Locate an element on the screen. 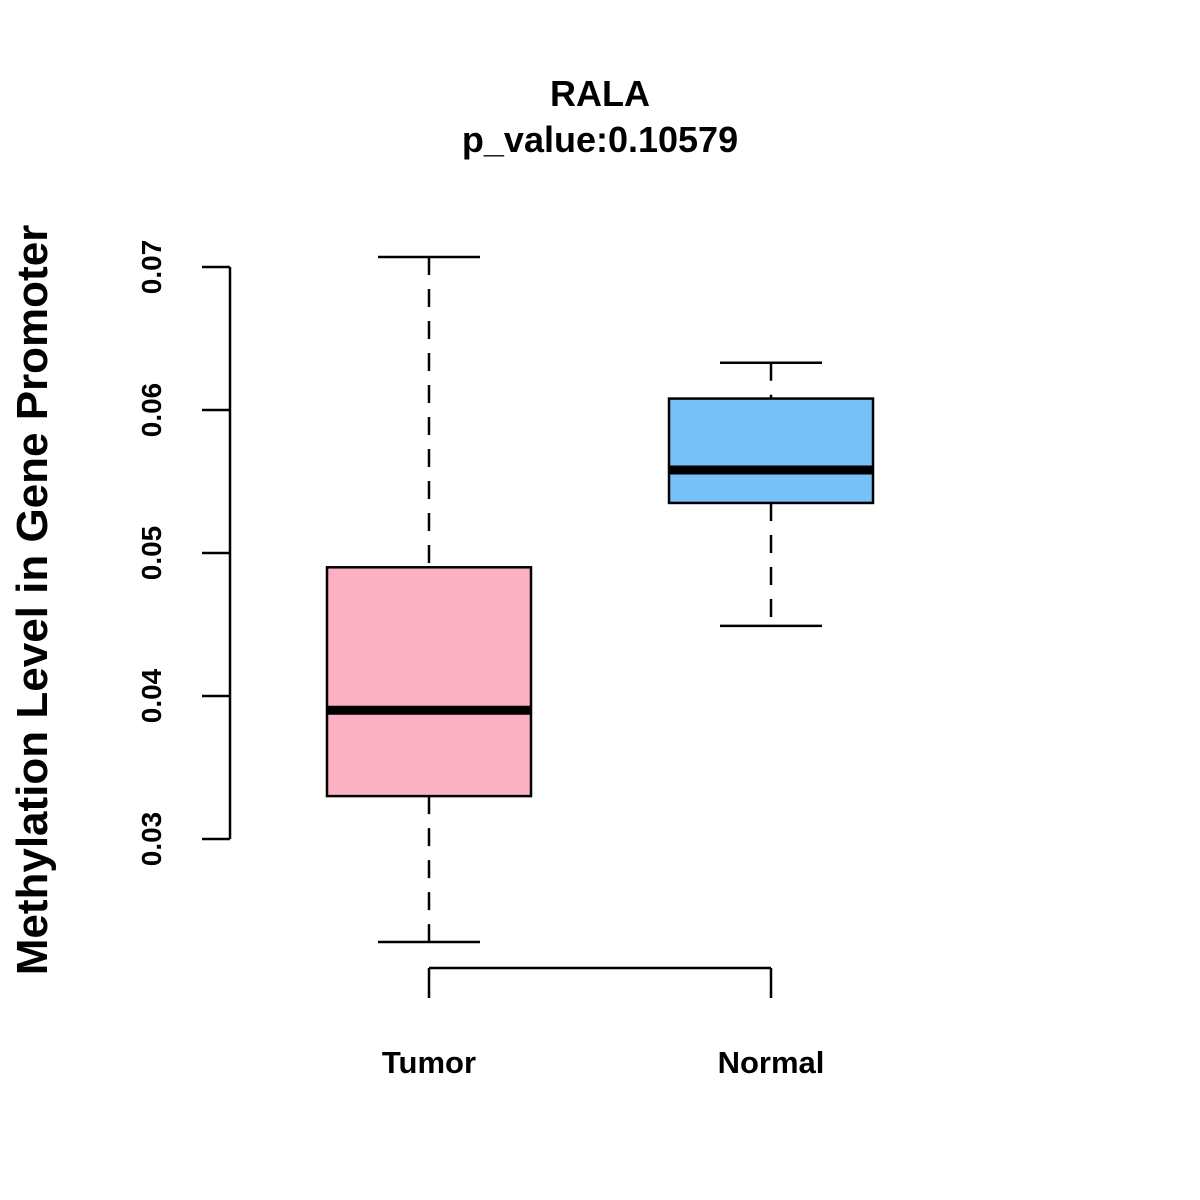  box-normal is located at coordinates (771, 494).